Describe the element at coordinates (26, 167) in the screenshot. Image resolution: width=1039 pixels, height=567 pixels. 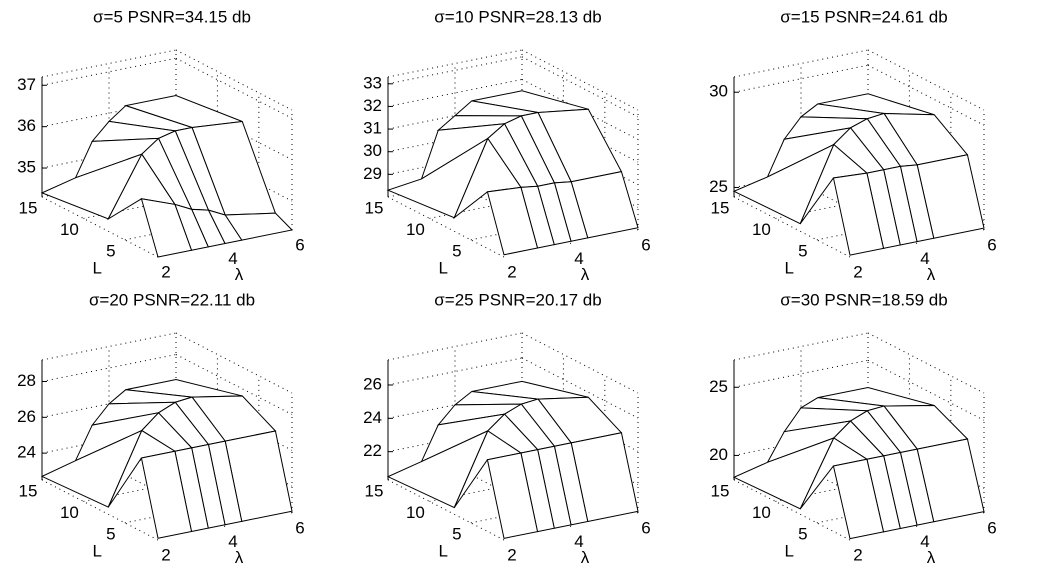
I see `z-tick-label: 35` at that location.